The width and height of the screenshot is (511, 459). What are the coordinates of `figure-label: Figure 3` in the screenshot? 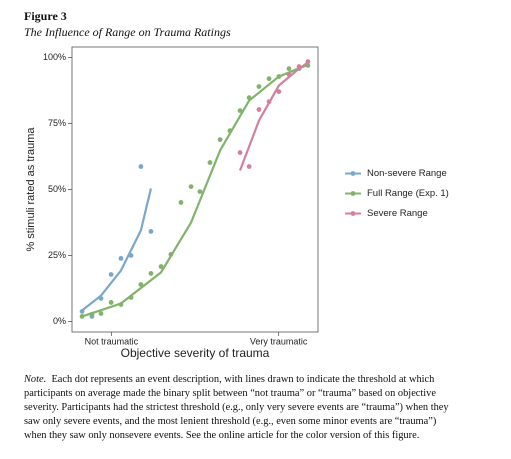 It's located at (45, 16).